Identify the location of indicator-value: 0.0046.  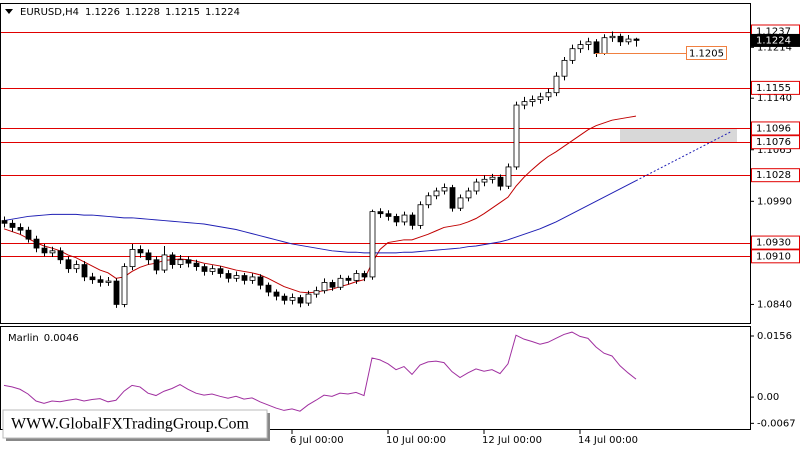
(61, 338).